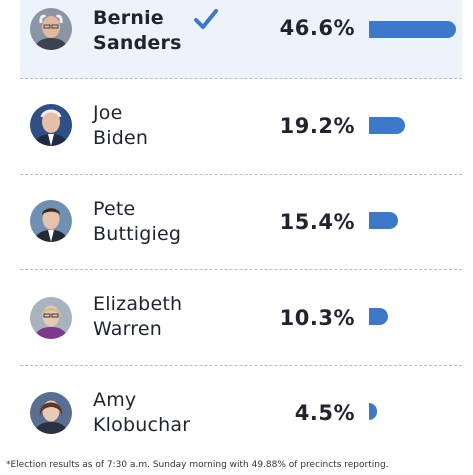 This screenshot has height=475, width=473. I want to click on candidate-name-biden: Joe Biden, so click(120, 126).